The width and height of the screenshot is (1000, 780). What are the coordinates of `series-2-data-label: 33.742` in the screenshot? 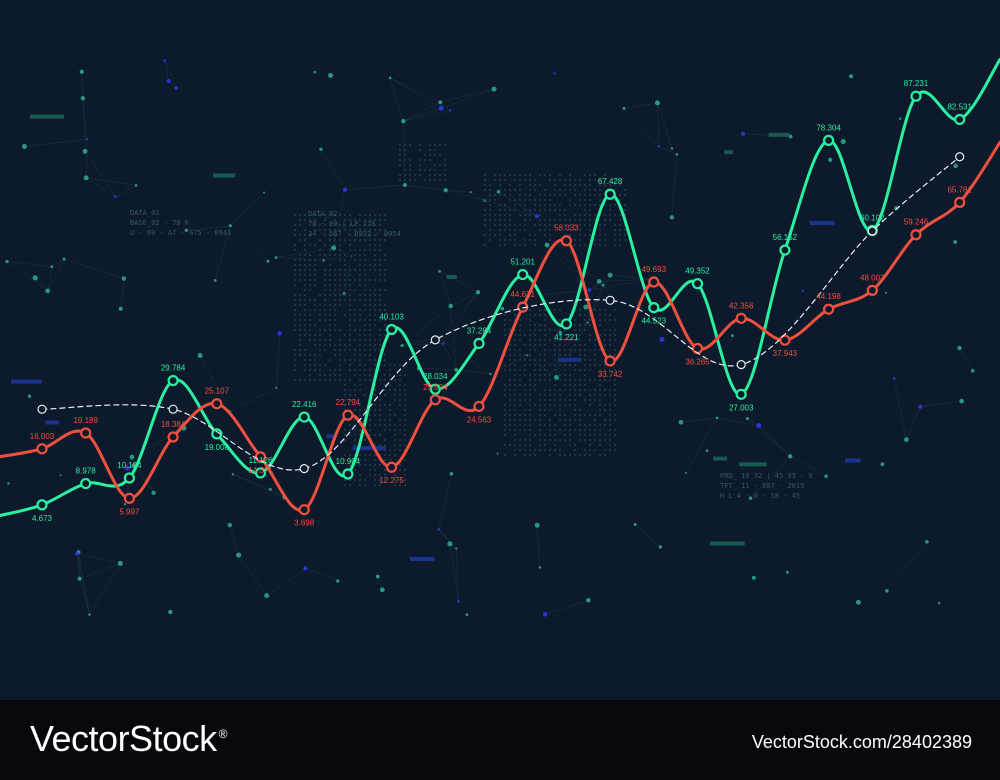 It's located at (610, 374).